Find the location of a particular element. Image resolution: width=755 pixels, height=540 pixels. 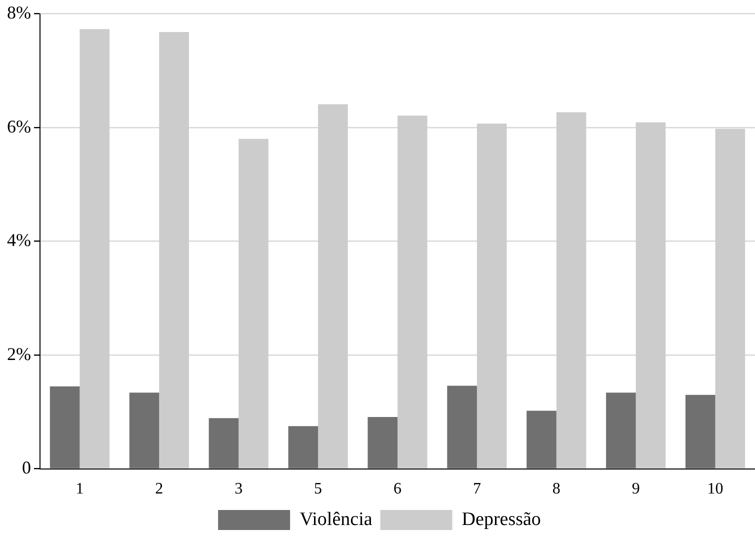

legend-label: Violência is located at coordinates (336, 519).